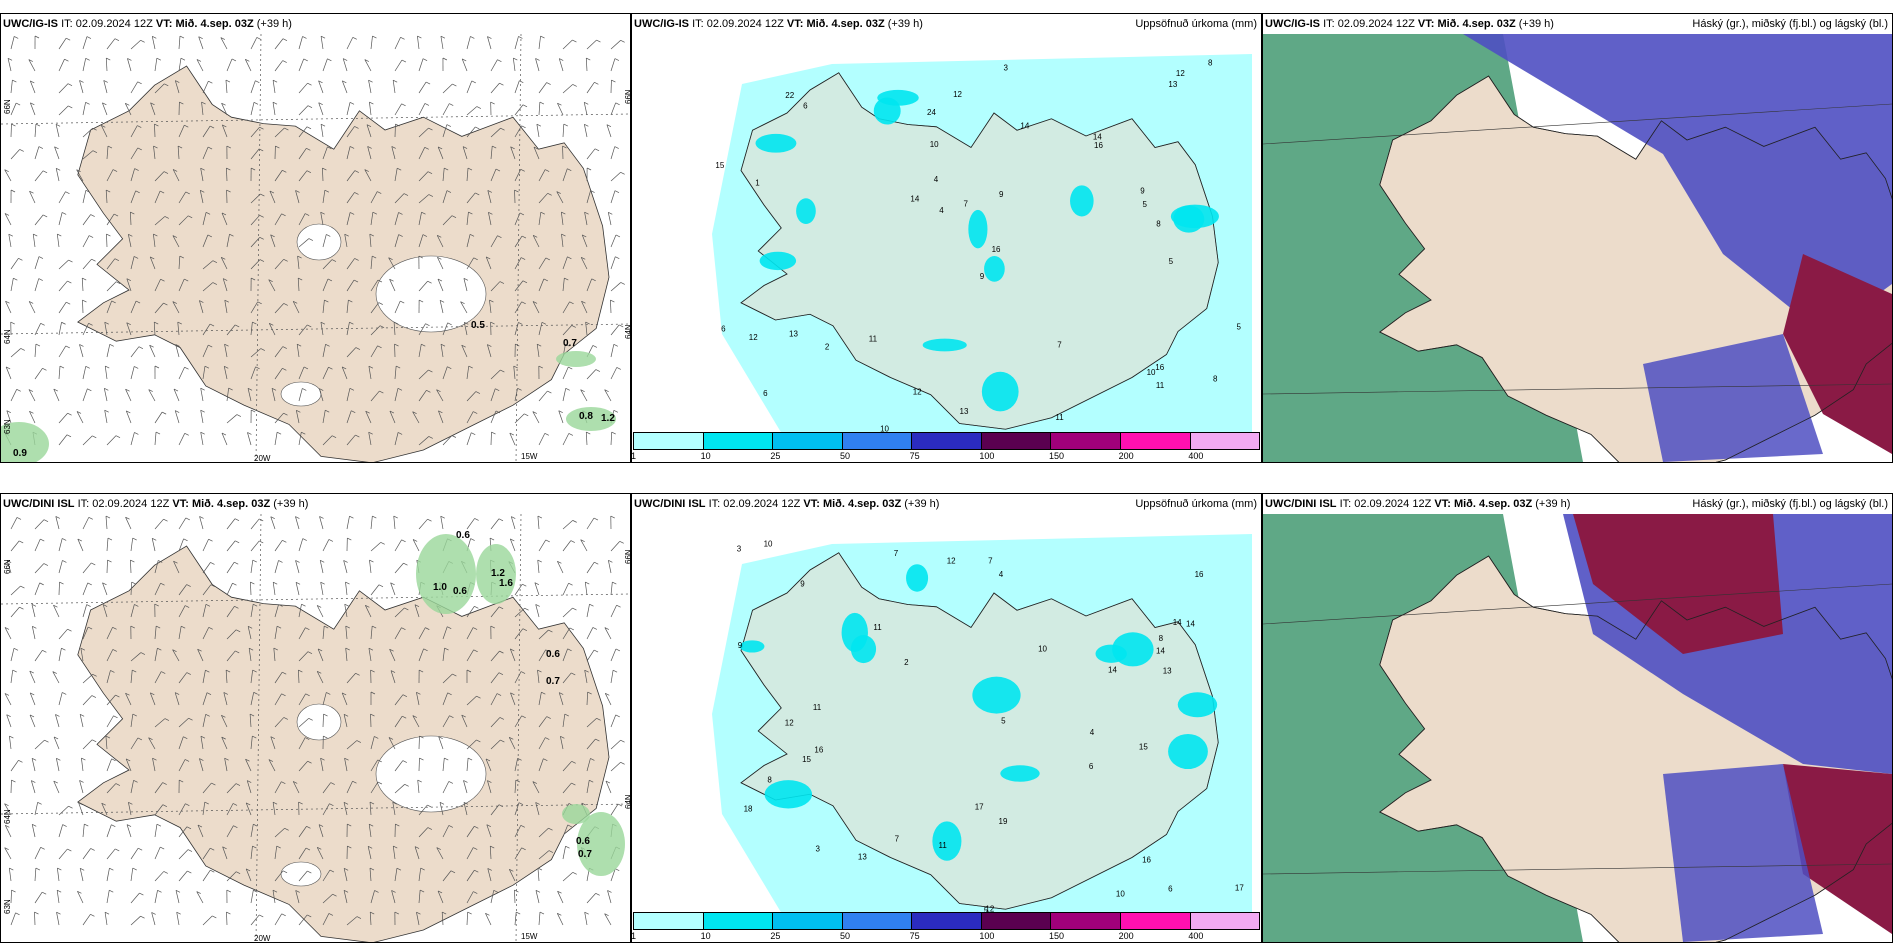  I want to click on colorbar-cell, so click(1086, 441).